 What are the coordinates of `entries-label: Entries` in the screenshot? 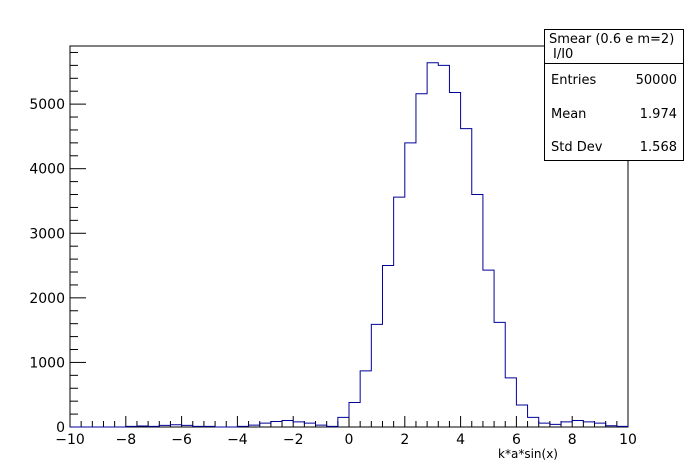 It's located at (574, 80).